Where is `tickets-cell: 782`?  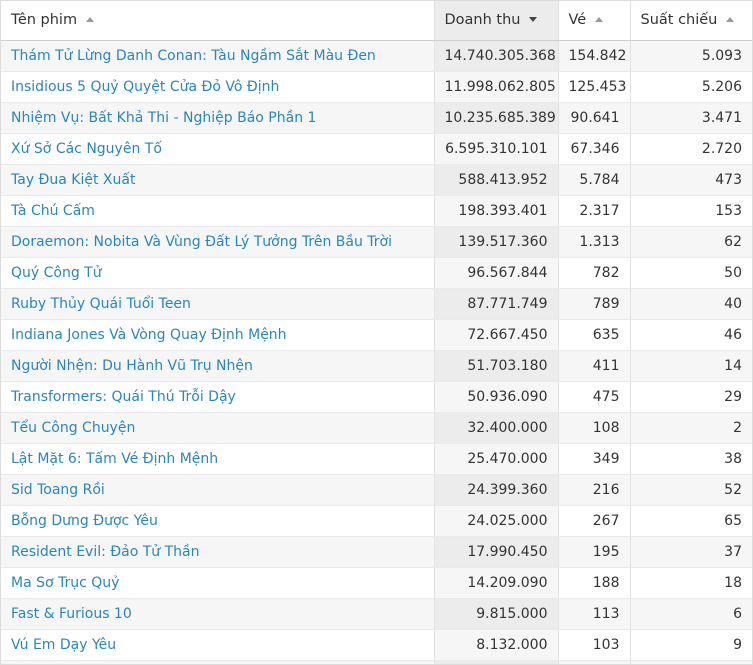 tickets-cell: 782 is located at coordinates (593, 273).